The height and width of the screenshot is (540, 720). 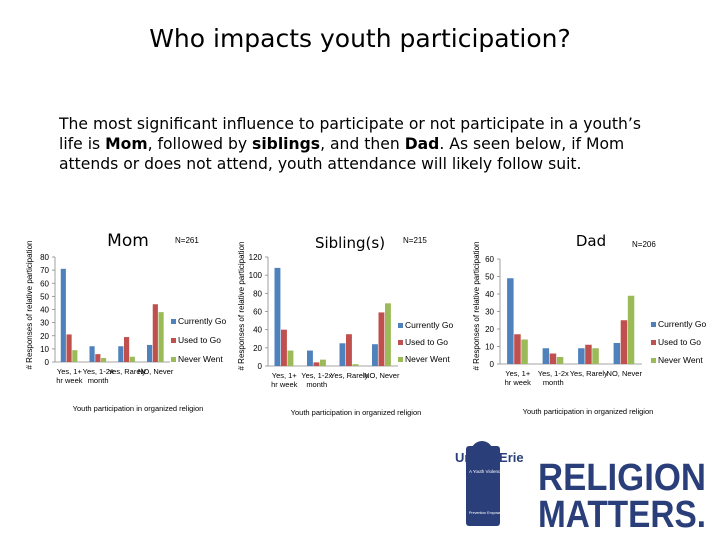 What do you see at coordinates (644, 244) in the screenshot?
I see `sample-size: N=206` at bounding box center [644, 244].